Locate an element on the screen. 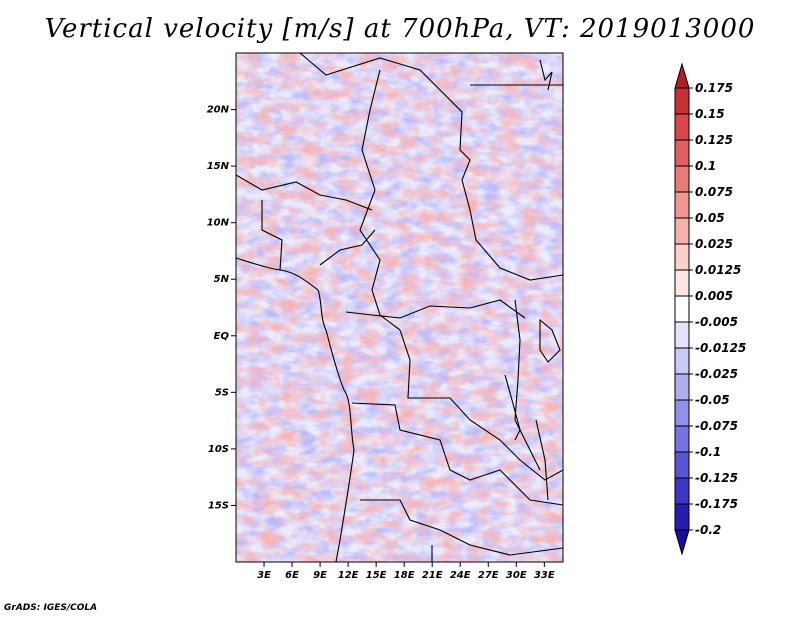 The width and height of the screenshot is (800, 618). lon-tick-label: 24E is located at coordinates (460, 575).